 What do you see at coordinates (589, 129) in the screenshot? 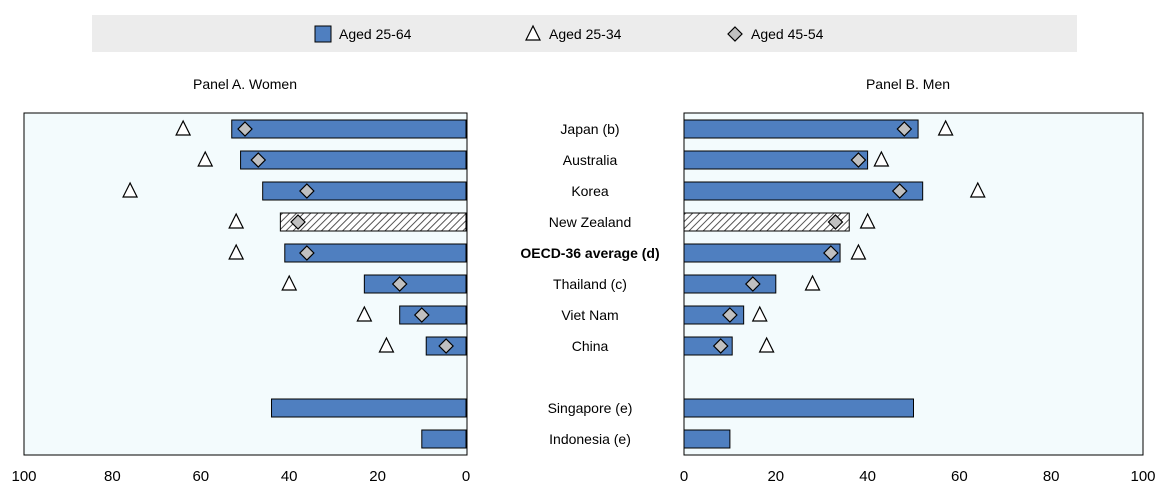
I see `category-label: Japan (b)` at bounding box center [589, 129].